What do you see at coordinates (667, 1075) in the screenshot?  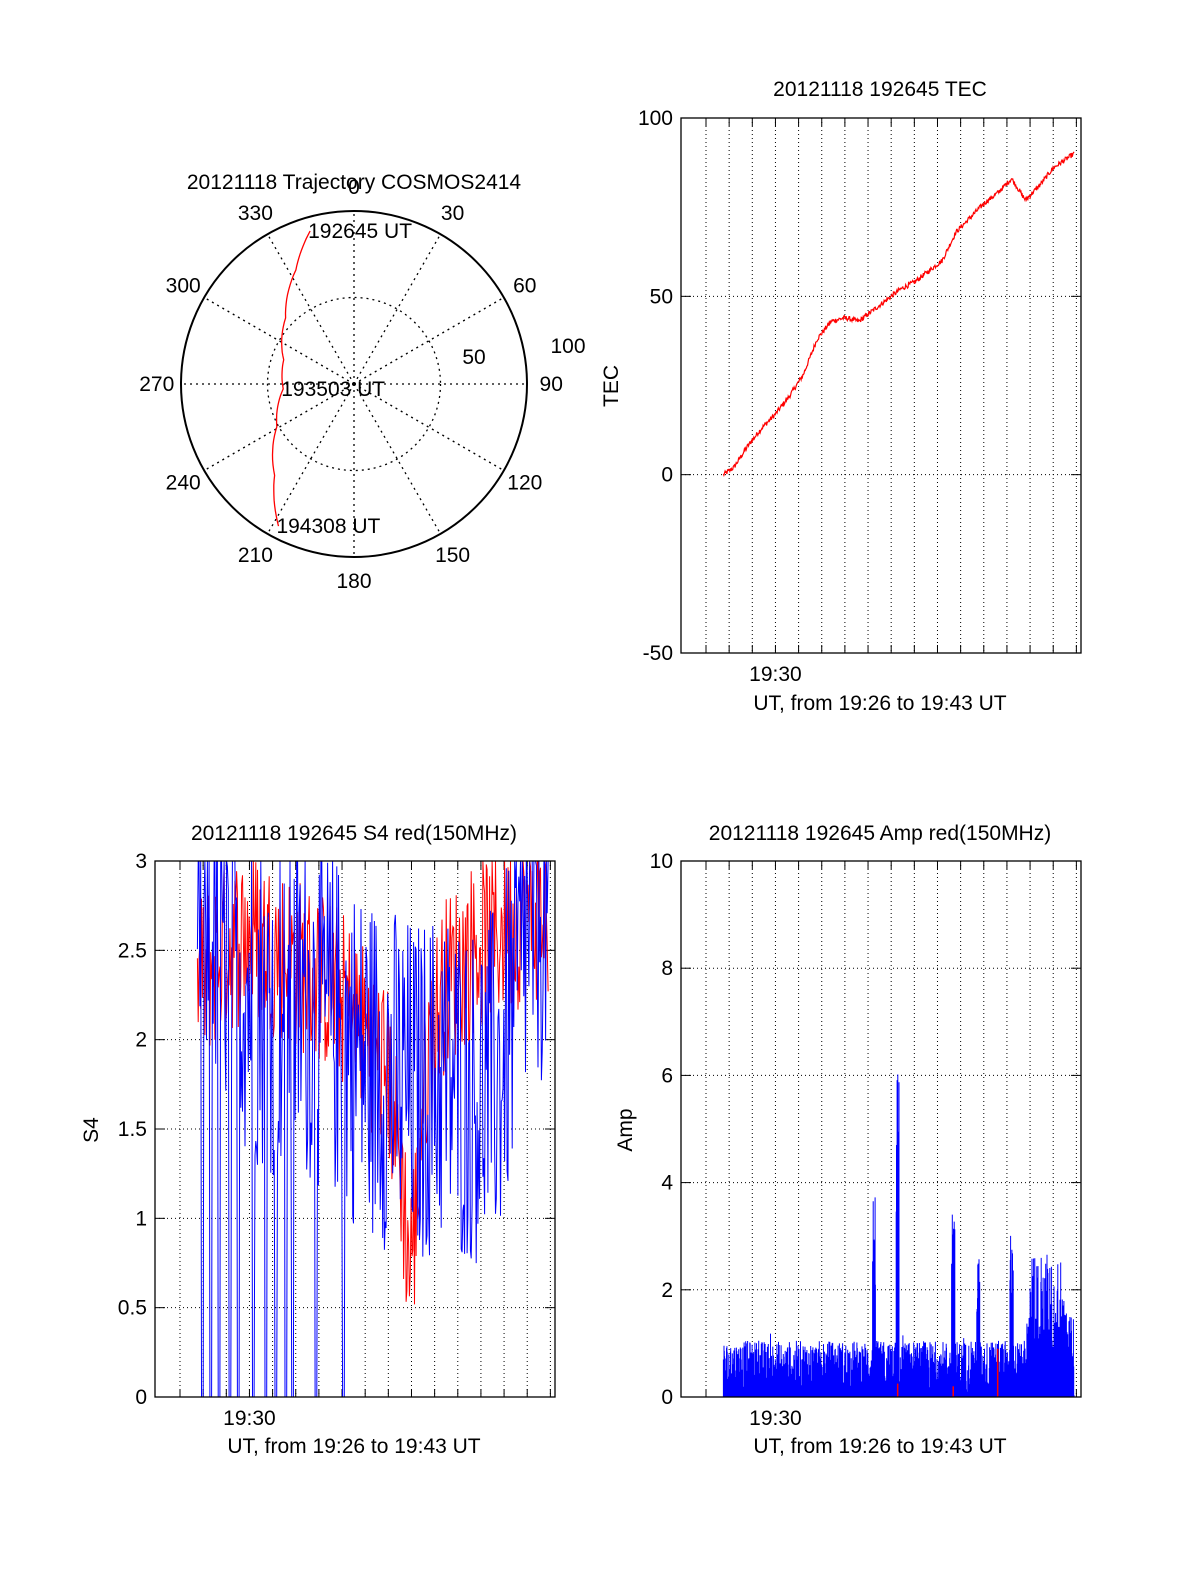 I see `y-tick-label: 6` at bounding box center [667, 1075].